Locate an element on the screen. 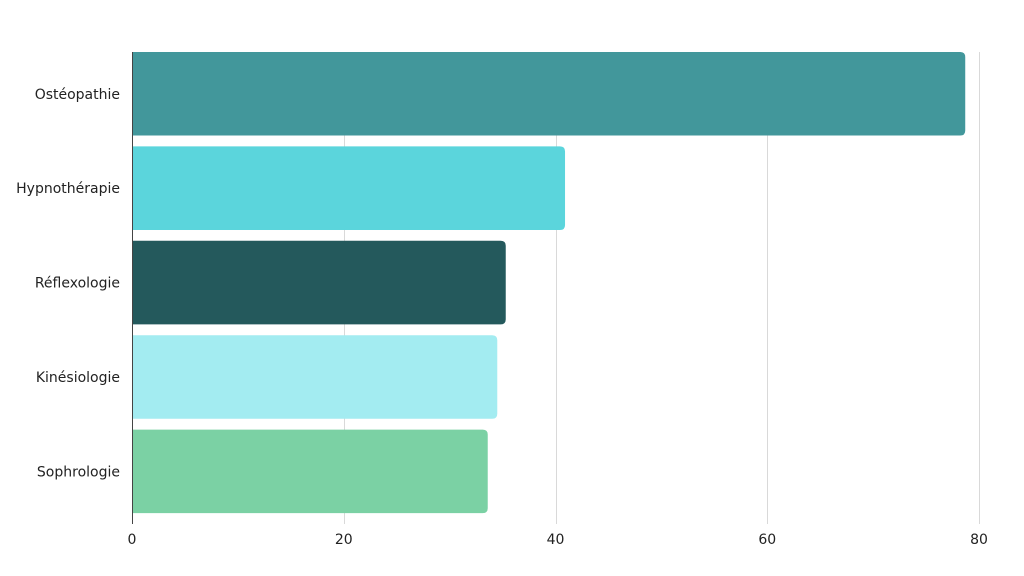 Image resolution: width=1024 pixels, height=576 pixels. bar-hypnotherapie is located at coordinates (349, 188).